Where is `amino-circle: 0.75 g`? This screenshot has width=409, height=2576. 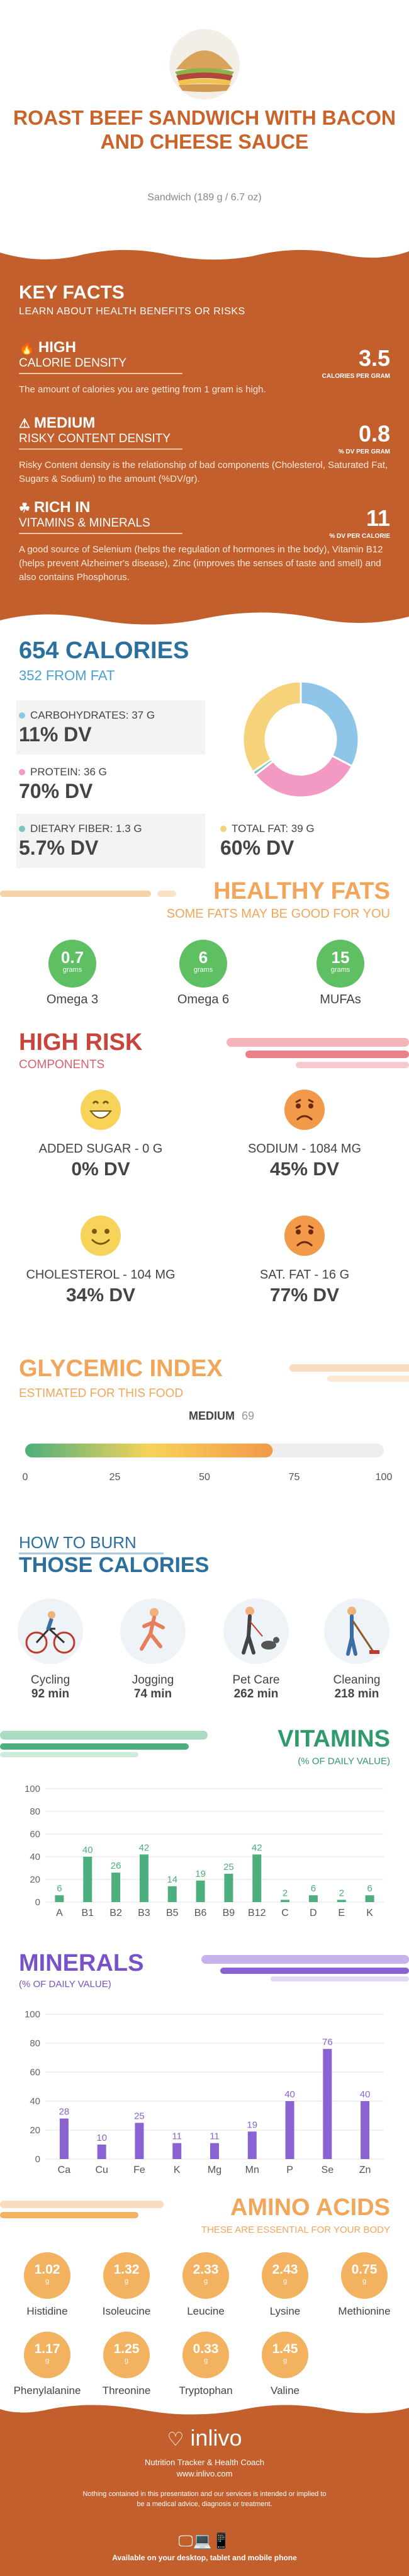
amino-circle: 0.75 g is located at coordinates (365, 2275).